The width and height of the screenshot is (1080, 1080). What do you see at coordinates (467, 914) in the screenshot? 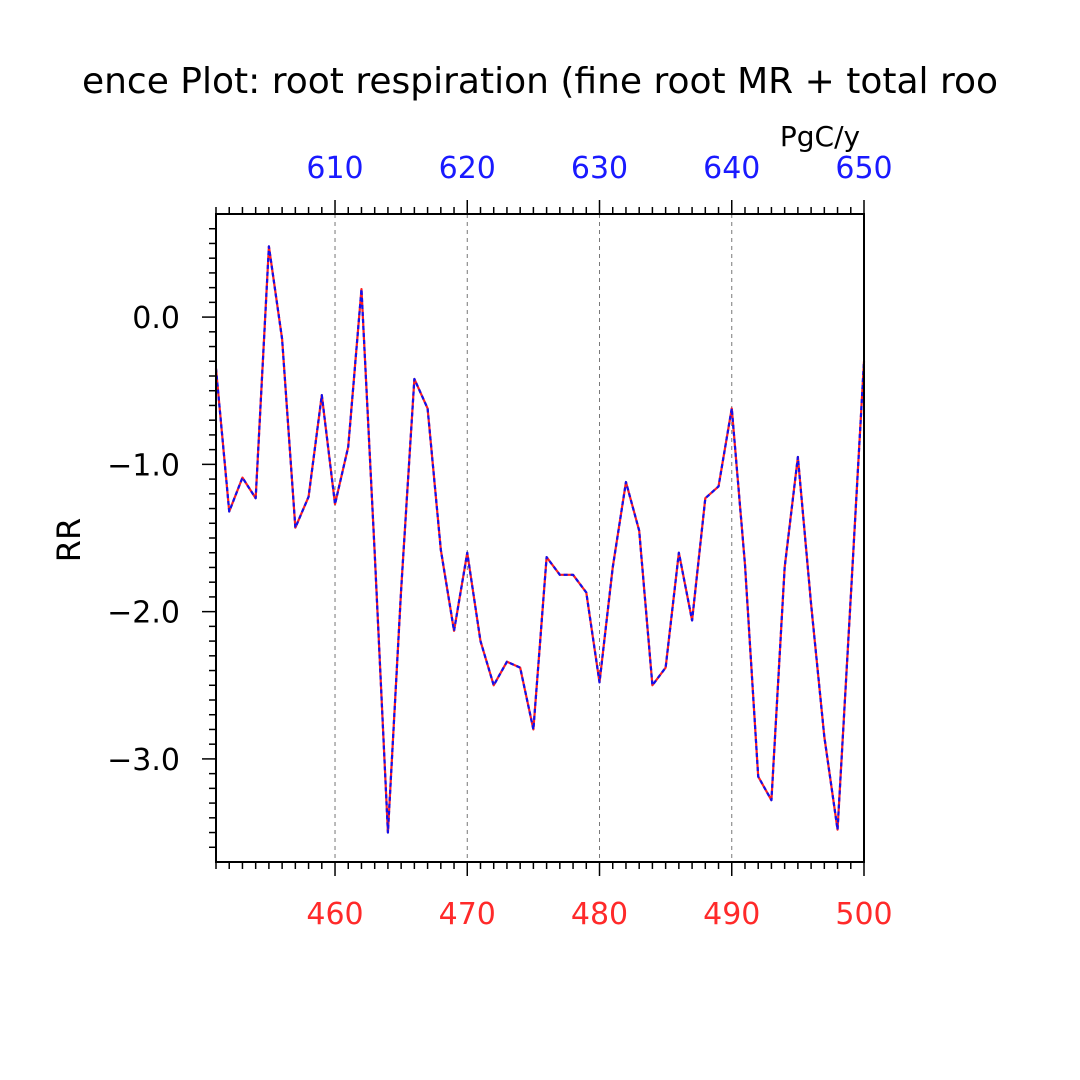
I see `x-tick-label-bottom: 470` at bounding box center [467, 914].